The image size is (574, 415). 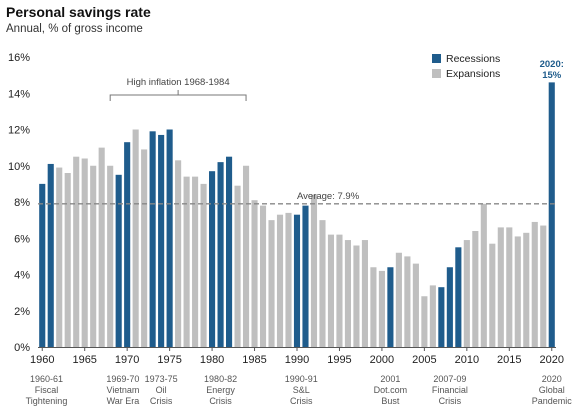 What do you see at coordinates (297, 360) in the screenshot?
I see `x-tick-label: 1990` at bounding box center [297, 360].